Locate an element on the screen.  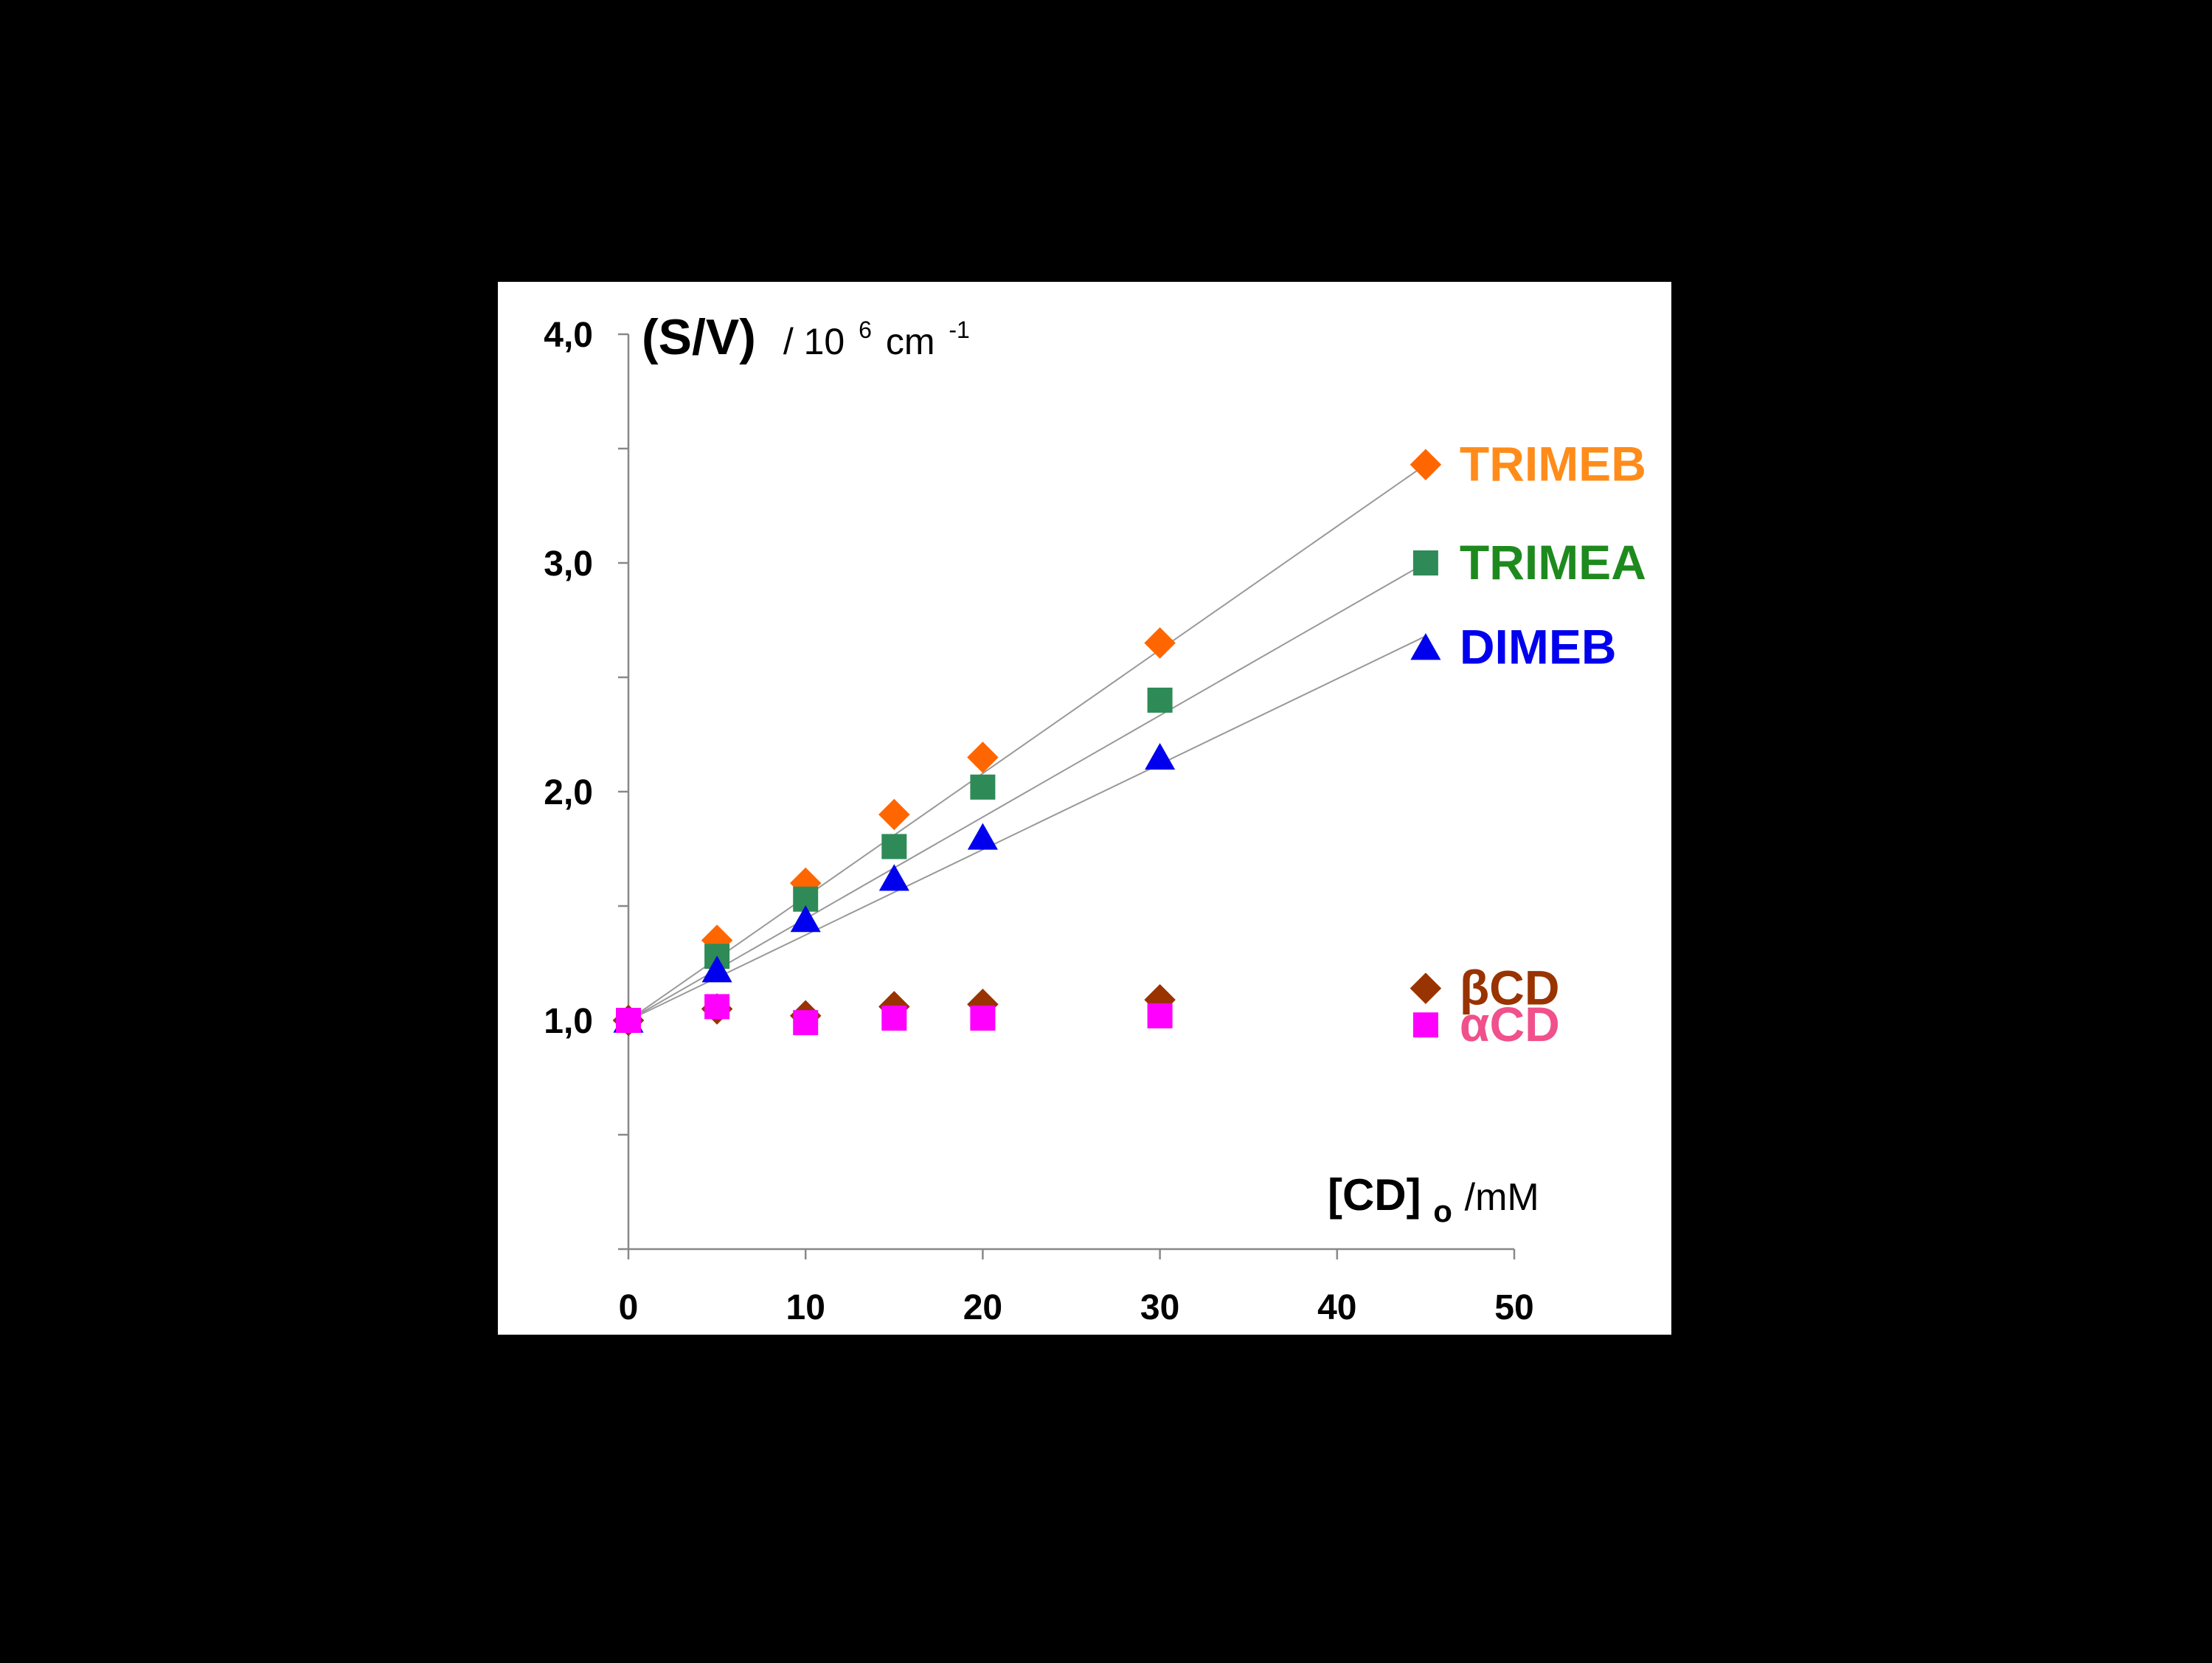
x-axis-label: [CD] o /mM is located at coordinates (1434, 1200).